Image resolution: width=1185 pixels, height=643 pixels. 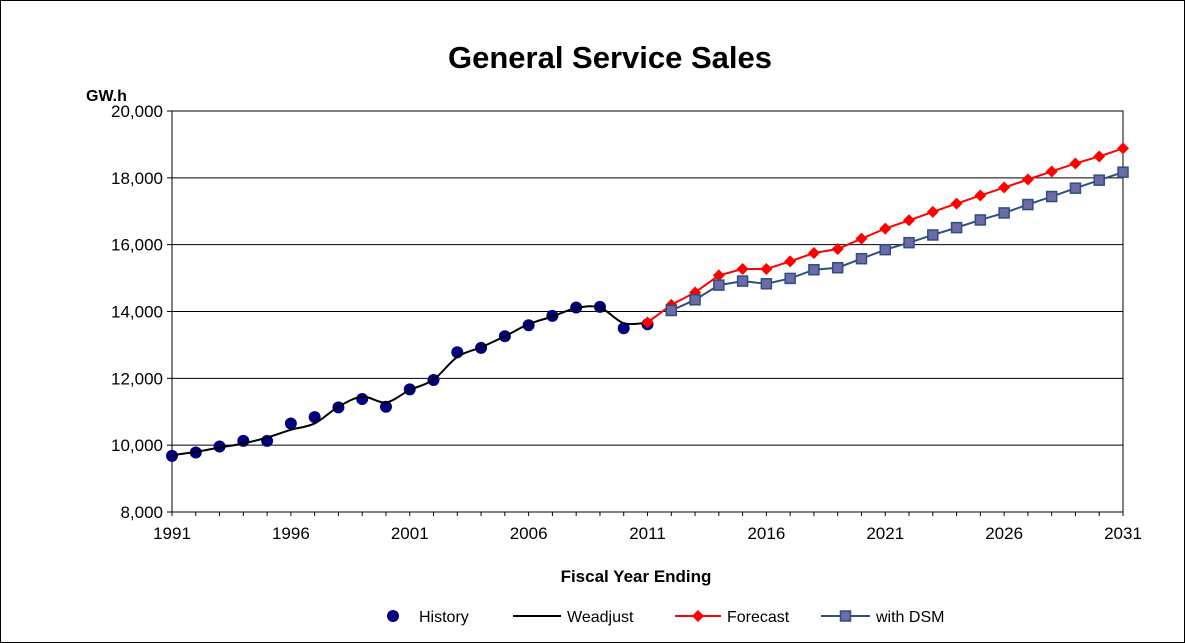 I want to click on legend-label: Weadjust, so click(x=600, y=617).